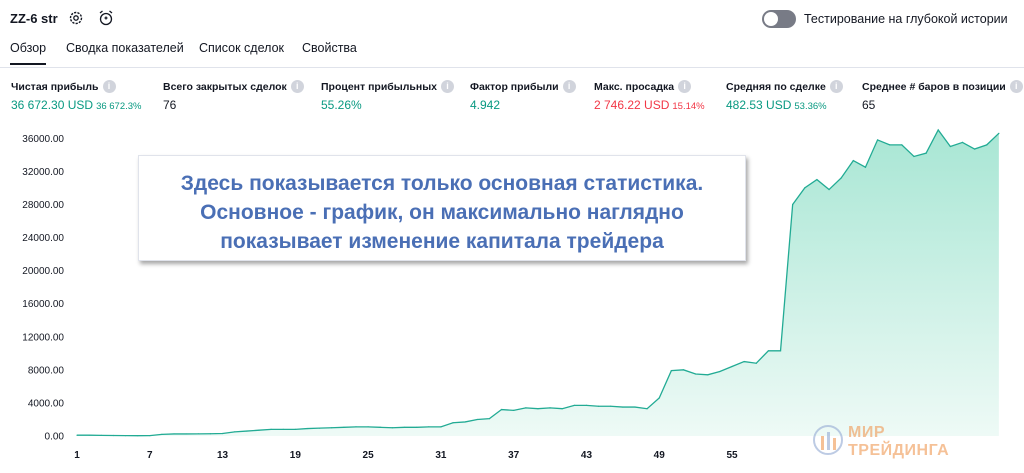 This screenshot has height=473, width=1024. Describe the element at coordinates (660, 455) in the screenshot. I see `x-tick-label: 49` at that location.